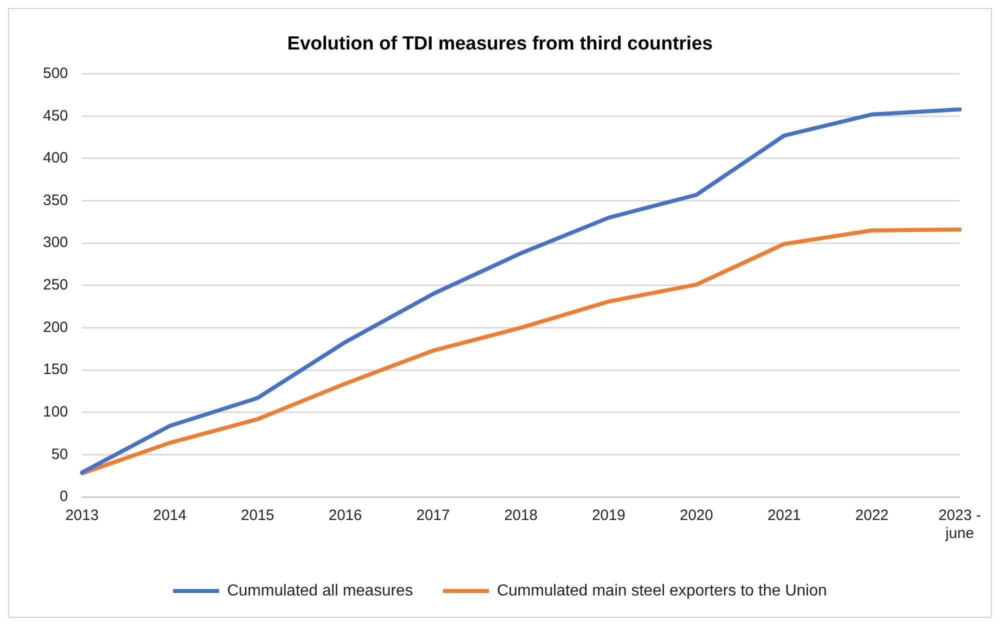 The width and height of the screenshot is (1000, 626). I want to click on y-tick-label: 150, so click(55, 369).